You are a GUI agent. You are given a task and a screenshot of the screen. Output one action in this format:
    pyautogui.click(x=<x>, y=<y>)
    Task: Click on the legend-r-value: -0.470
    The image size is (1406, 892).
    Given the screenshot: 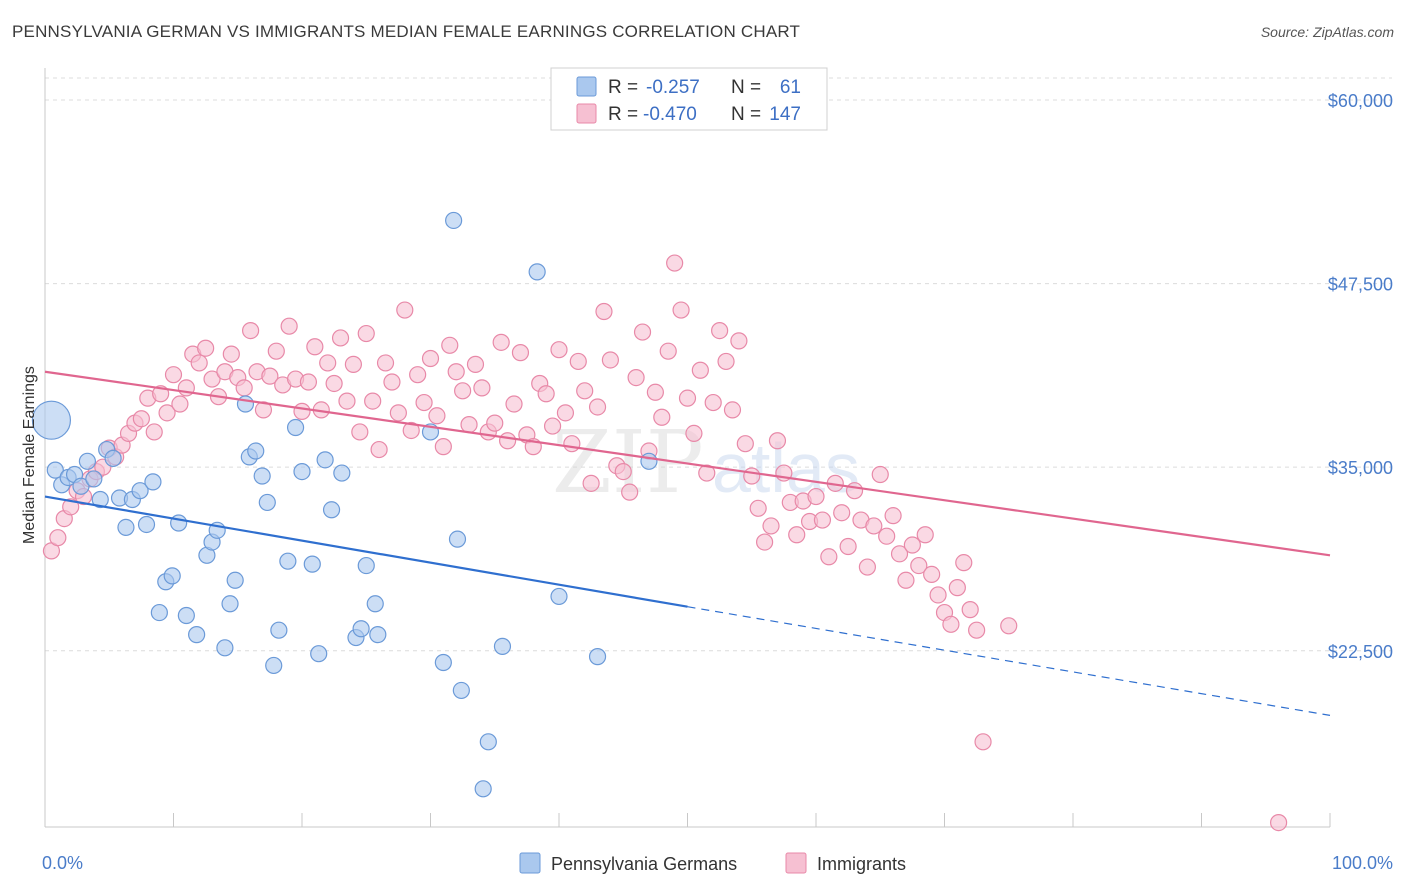 What is the action you would take?
    pyautogui.click(x=670, y=114)
    